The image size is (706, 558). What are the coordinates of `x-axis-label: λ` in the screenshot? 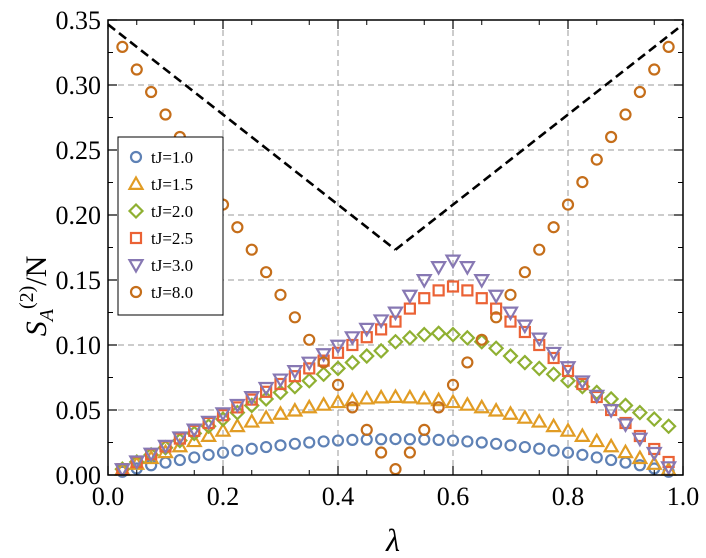 It's located at (392, 540).